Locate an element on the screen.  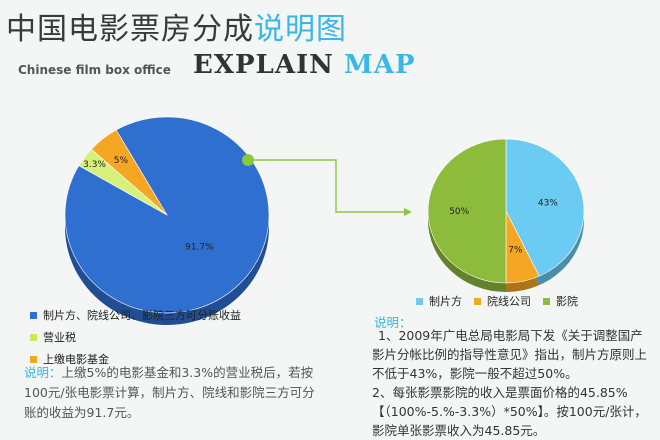
pie-data-label: 7% is located at coordinates (515, 251).